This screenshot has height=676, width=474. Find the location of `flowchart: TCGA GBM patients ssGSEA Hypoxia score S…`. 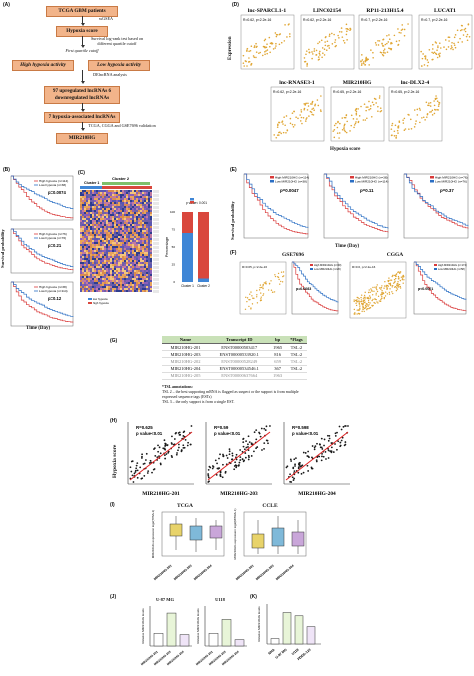

flowchart: TCGA GBM patients ssGSEA Hypoxia score S… is located at coordinates (83, 74).